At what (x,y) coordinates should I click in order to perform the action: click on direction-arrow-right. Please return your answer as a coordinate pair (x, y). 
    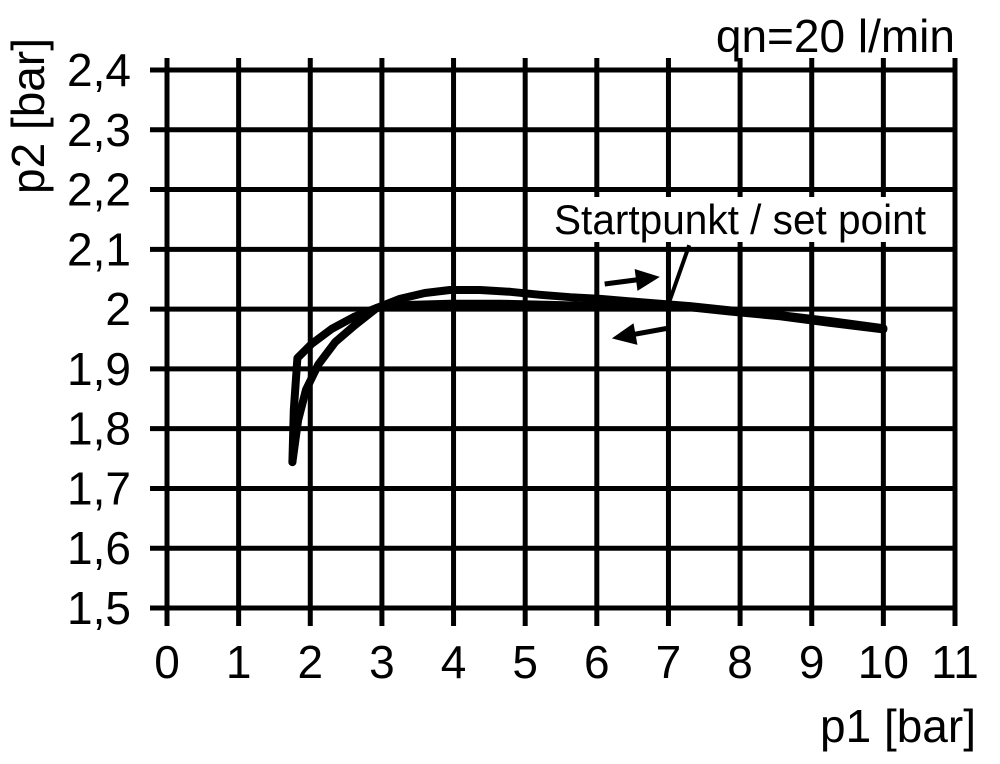
    Looking at the image, I should click on (632, 280).